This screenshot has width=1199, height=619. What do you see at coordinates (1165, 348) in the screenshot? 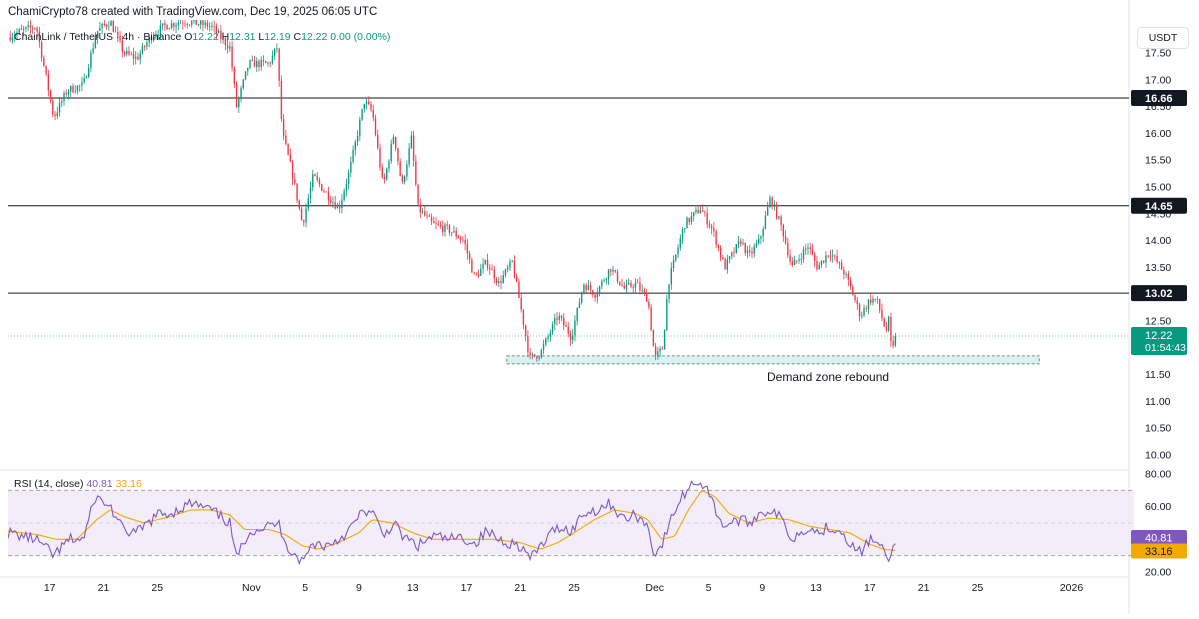
I see `bar-countdown-label: 01:54:43` at bounding box center [1165, 348].